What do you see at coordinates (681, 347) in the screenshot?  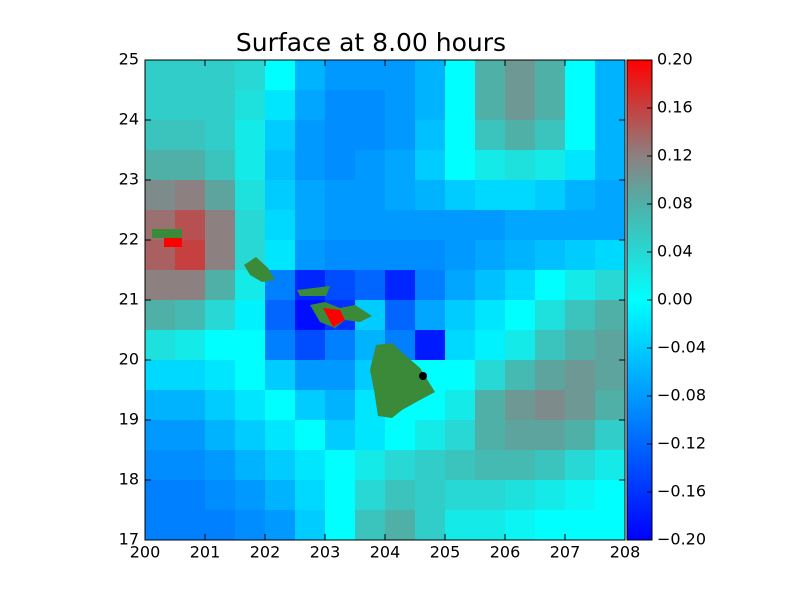 I see `colorbar-tick-label: −0.04` at bounding box center [681, 347].